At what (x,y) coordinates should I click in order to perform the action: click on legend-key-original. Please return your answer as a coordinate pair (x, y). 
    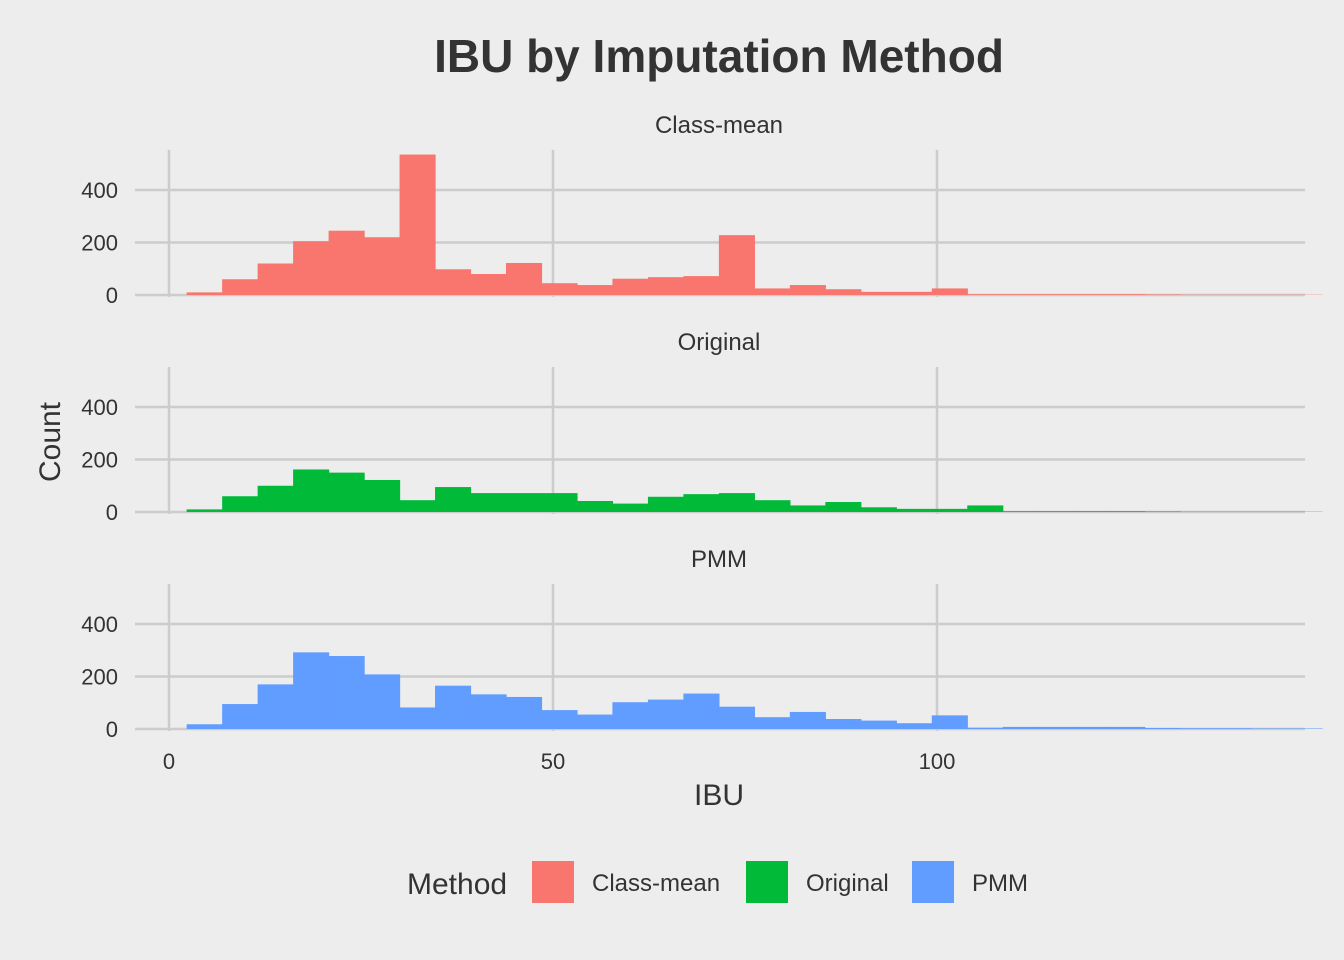
    Looking at the image, I should click on (767, 882).